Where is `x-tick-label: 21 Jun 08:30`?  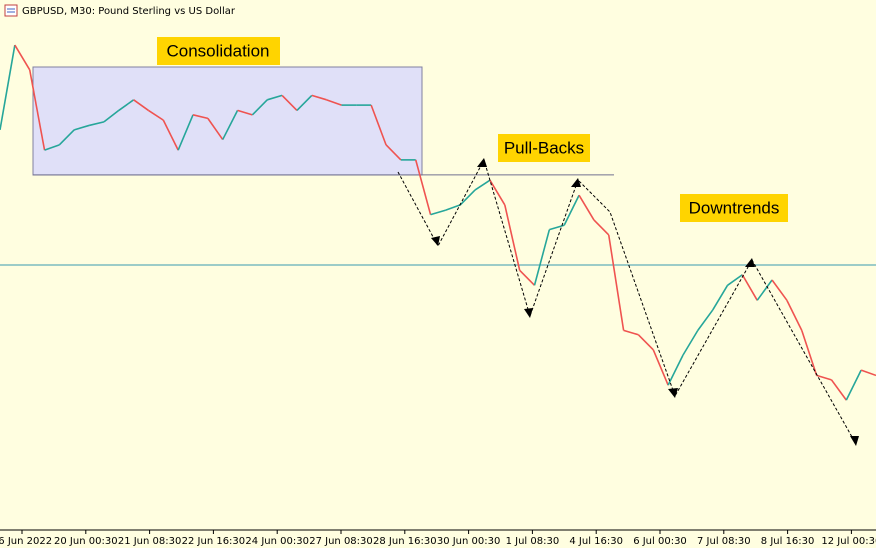 x-tick-label: 21 Jun 08:30 is located at coordinates (150, 541).